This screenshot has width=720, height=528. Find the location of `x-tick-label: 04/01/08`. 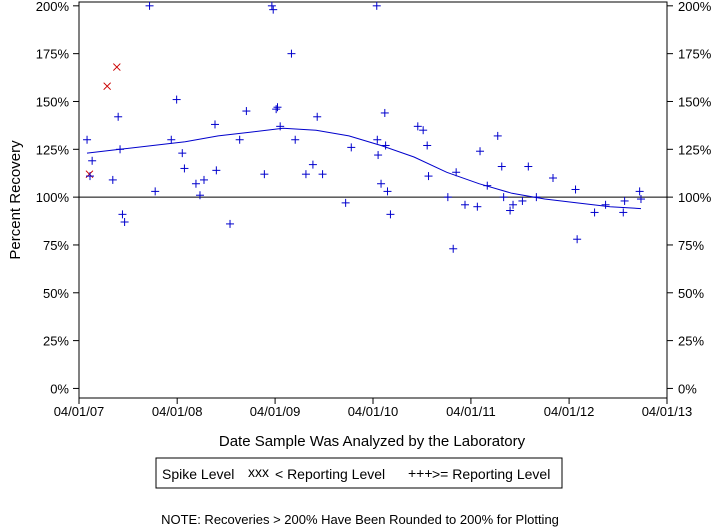

x-tick-label: 04/01/08 is located at coordinates (177, 411).